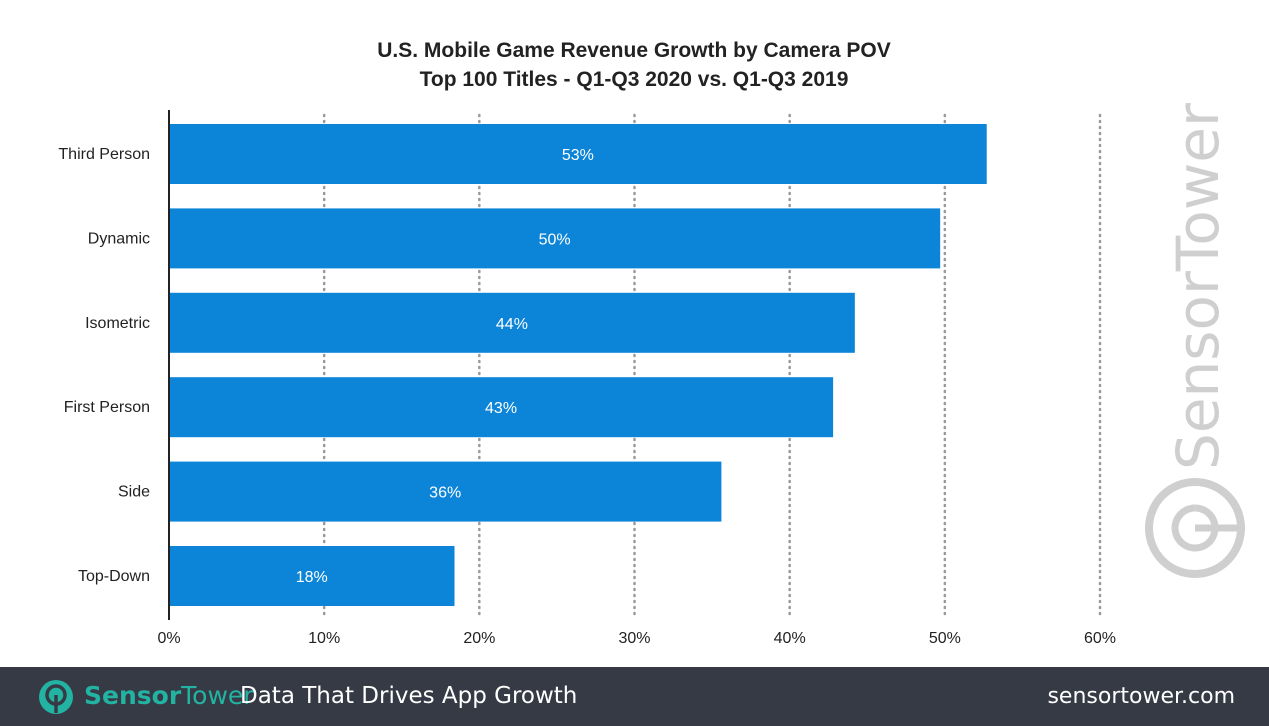  Describe the element at coordinates (56, 697) in the screenshot. I see `sensortower-logo-icon` at that location.